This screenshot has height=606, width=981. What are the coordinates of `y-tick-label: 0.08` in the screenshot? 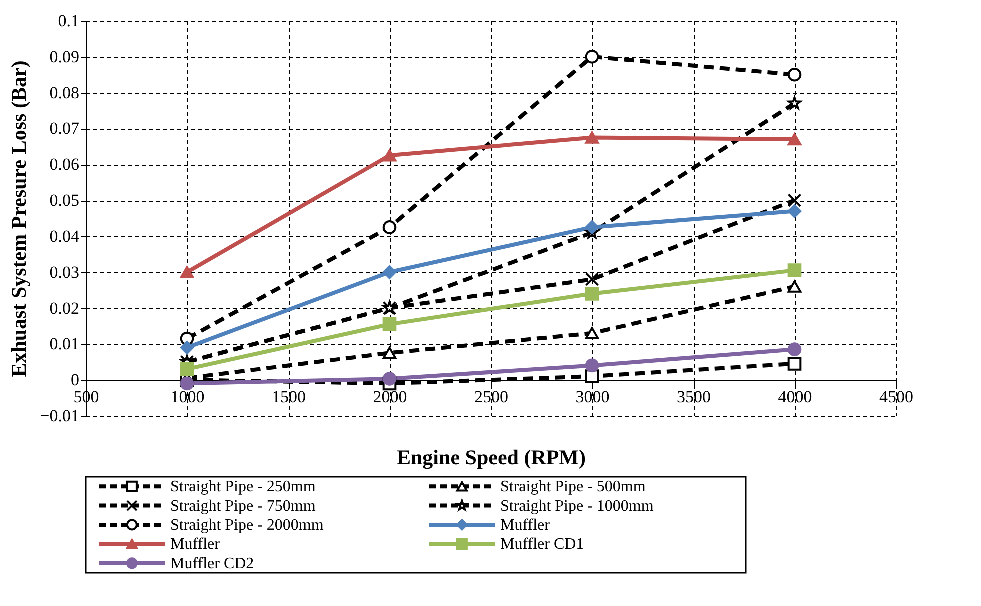 It's located at (65, 92).